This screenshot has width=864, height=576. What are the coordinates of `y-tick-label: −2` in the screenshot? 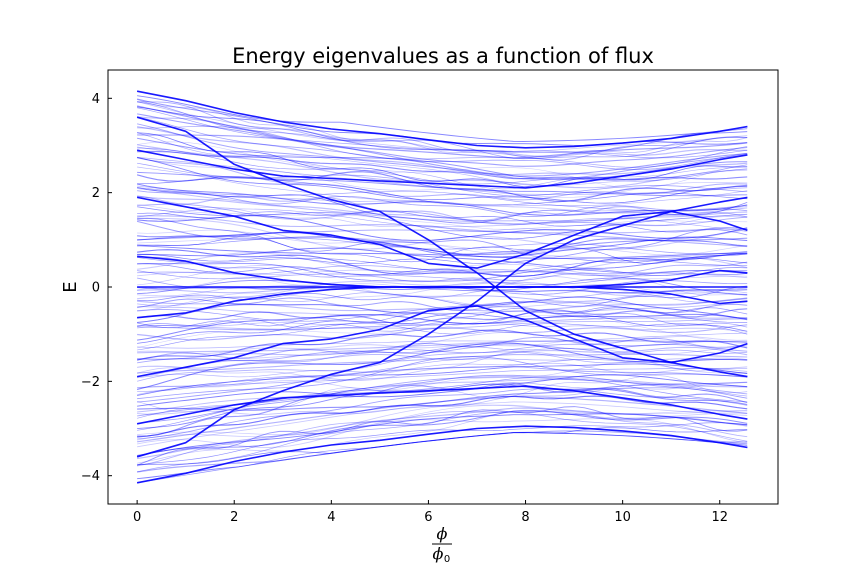 It's located at (90, 382).